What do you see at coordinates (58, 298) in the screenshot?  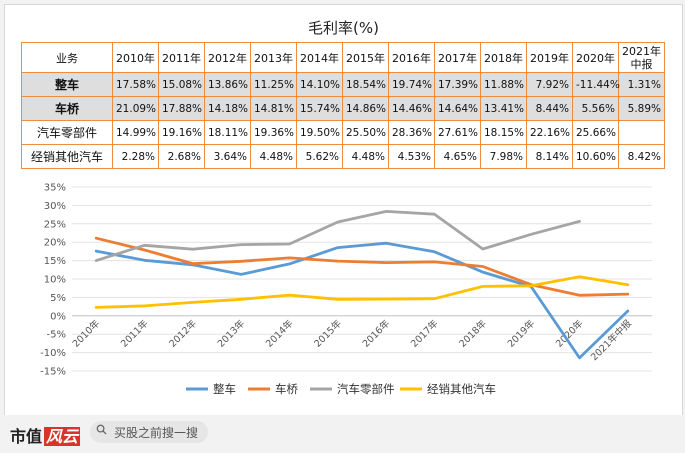 I see `y-tick-label: 5%` at bounding box center [58, 298].